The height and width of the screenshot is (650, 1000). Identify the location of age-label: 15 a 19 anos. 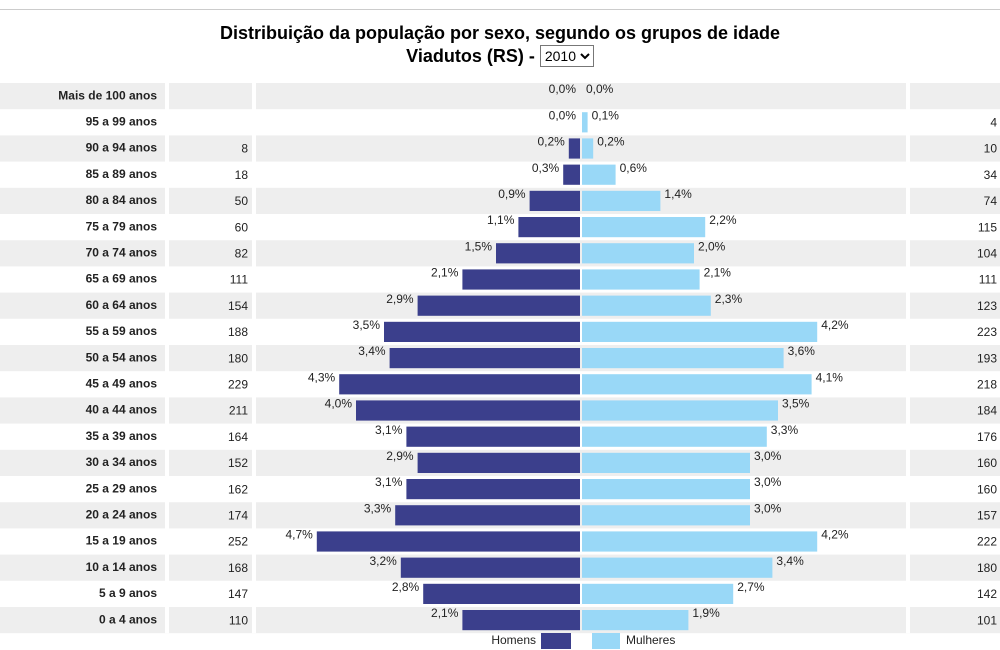
(122, 541).